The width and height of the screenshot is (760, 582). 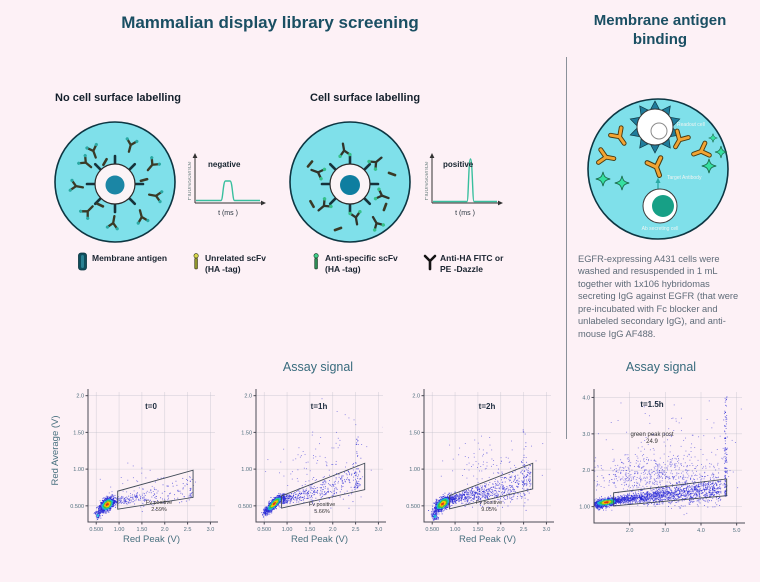 I want to click on plot-title-t1h: t=1h, so click(x=319, y=406).